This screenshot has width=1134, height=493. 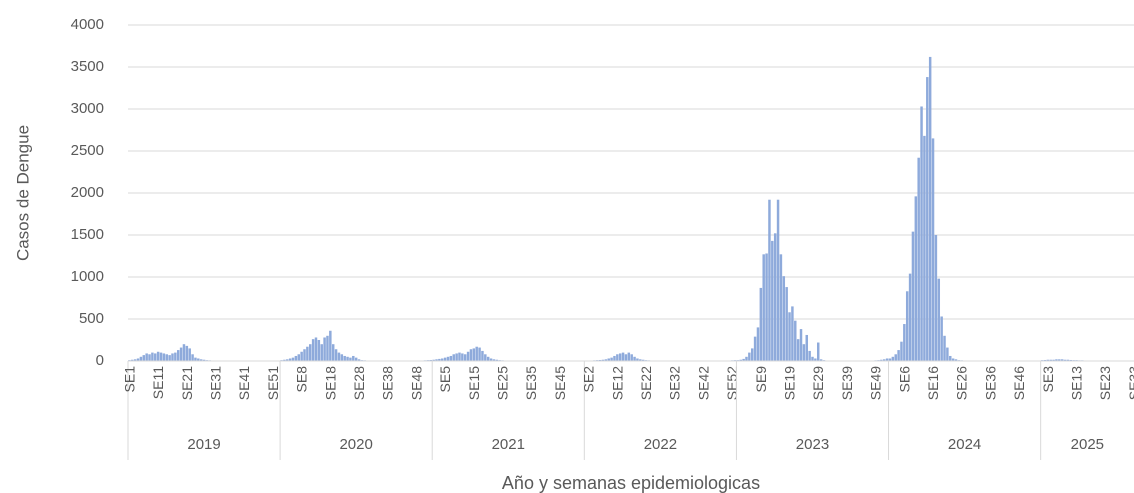 What do you see at coordinates (87, 150) in the screenshot?
I see `y-tick-label: 2500` at bounding box center [87, 150].